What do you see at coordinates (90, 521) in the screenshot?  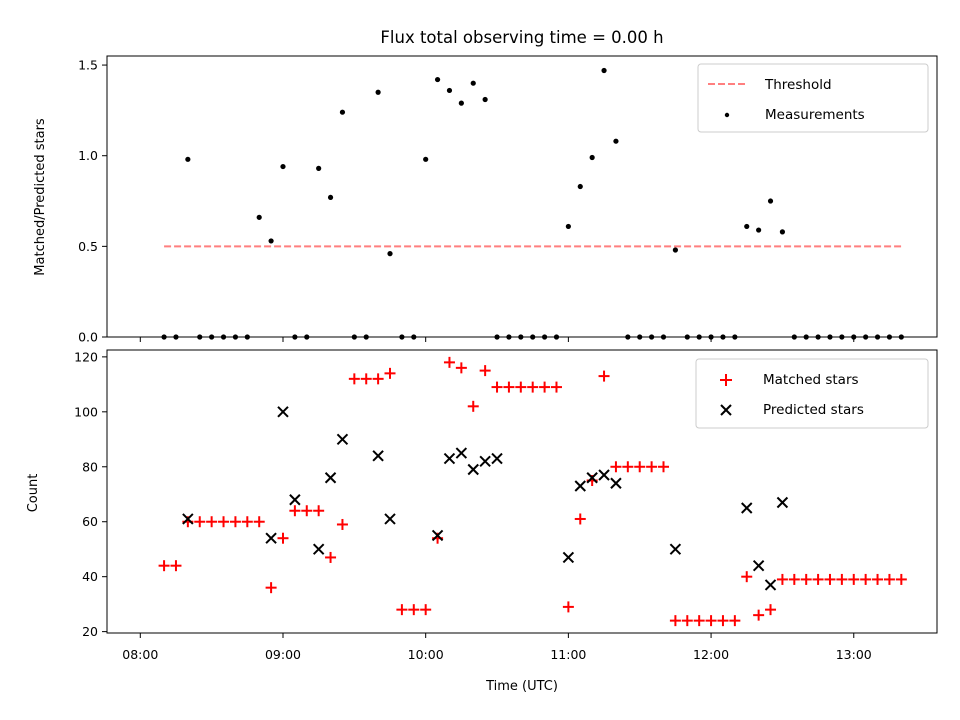 I see `bottom-y-tick-label: 60` at bounding box center [90, 521].